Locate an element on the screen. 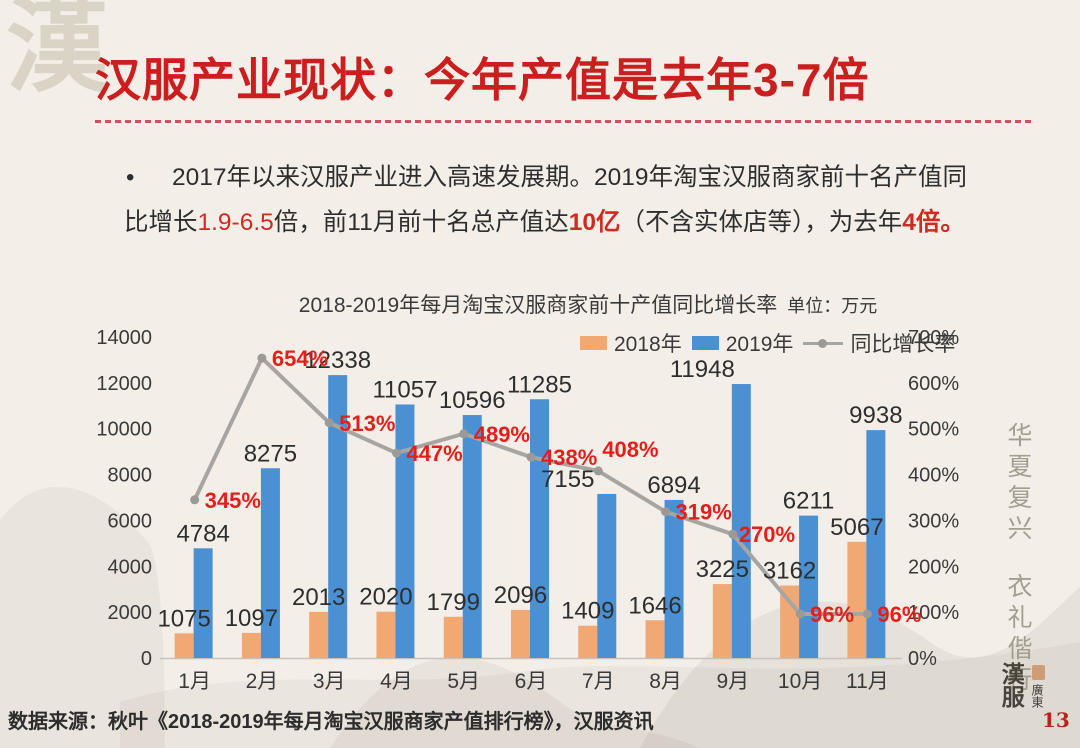 Image resolution: width=1080 pixels, height=748 pixels. title-divider is located at coordinates (564, 121).